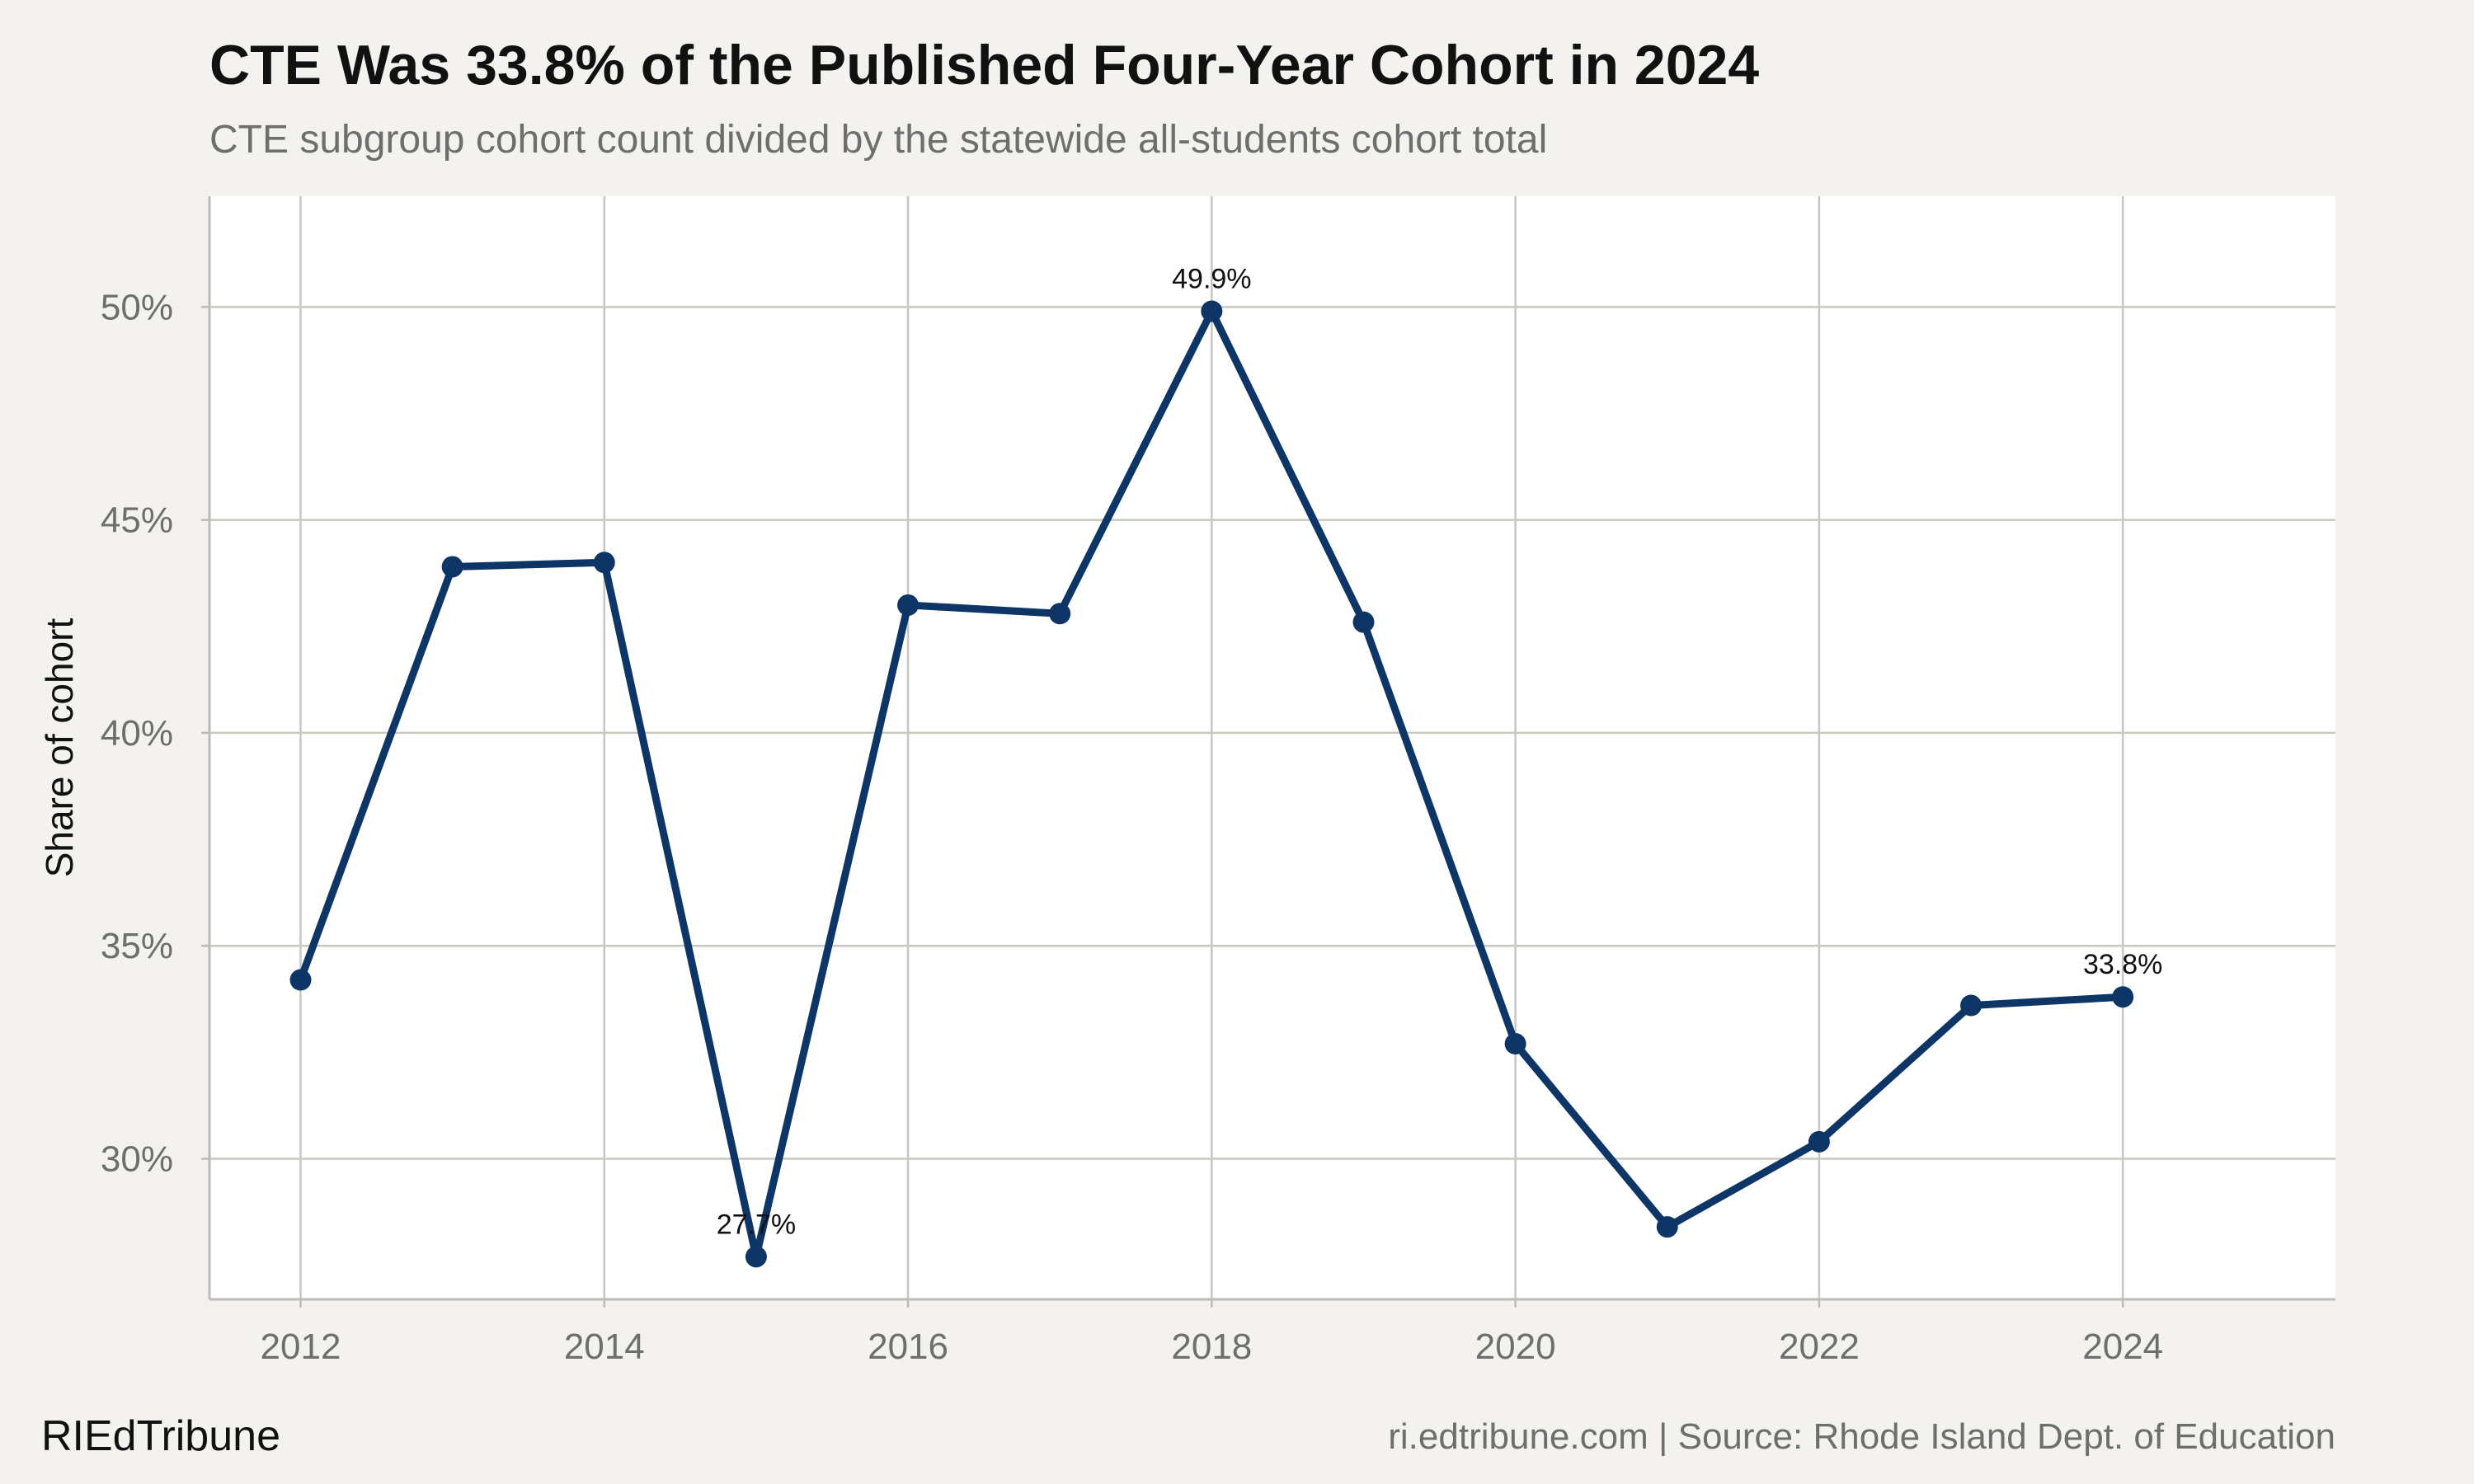 This screenshot has width=2474, height=1484. Describe the element at coordinates (908, 1347) in the screenshot. I see `x-tick-label: 2016` at that location.